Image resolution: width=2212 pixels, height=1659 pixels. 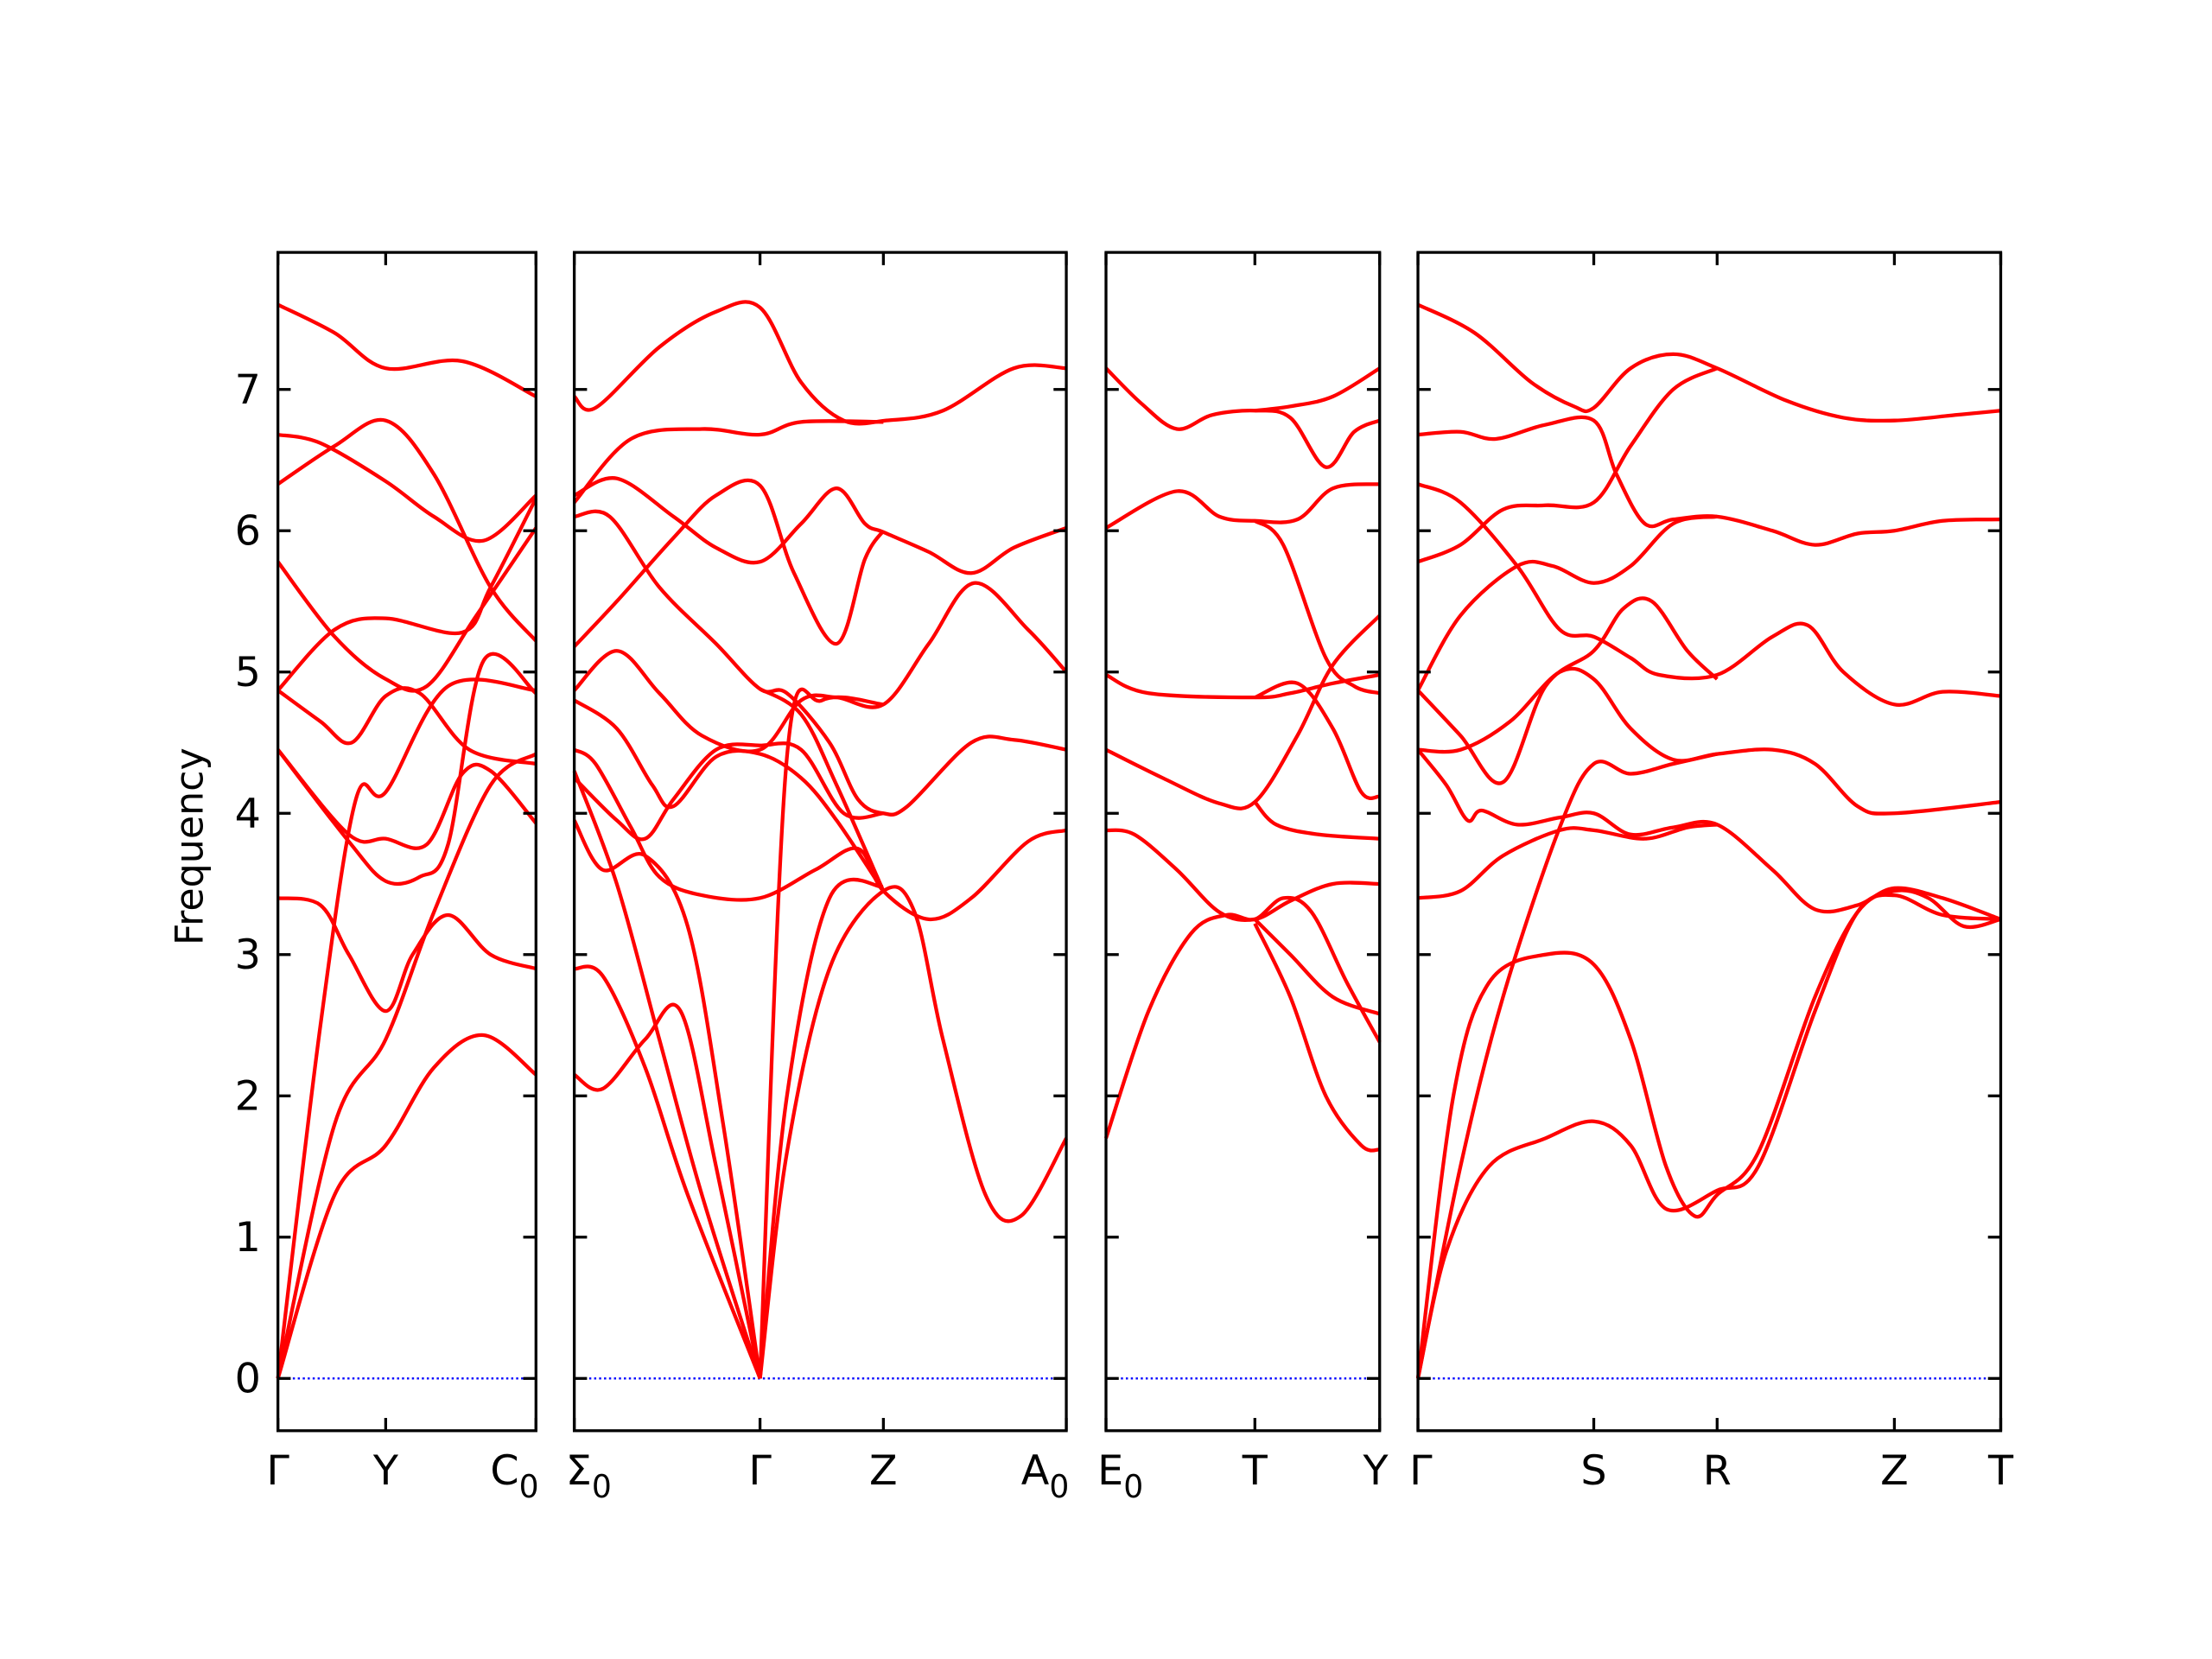 What do you see at coordinates (248, 1379) in the screenshot?
I see `y-tick-label-0: 0` at bounding box center [248, 1379].